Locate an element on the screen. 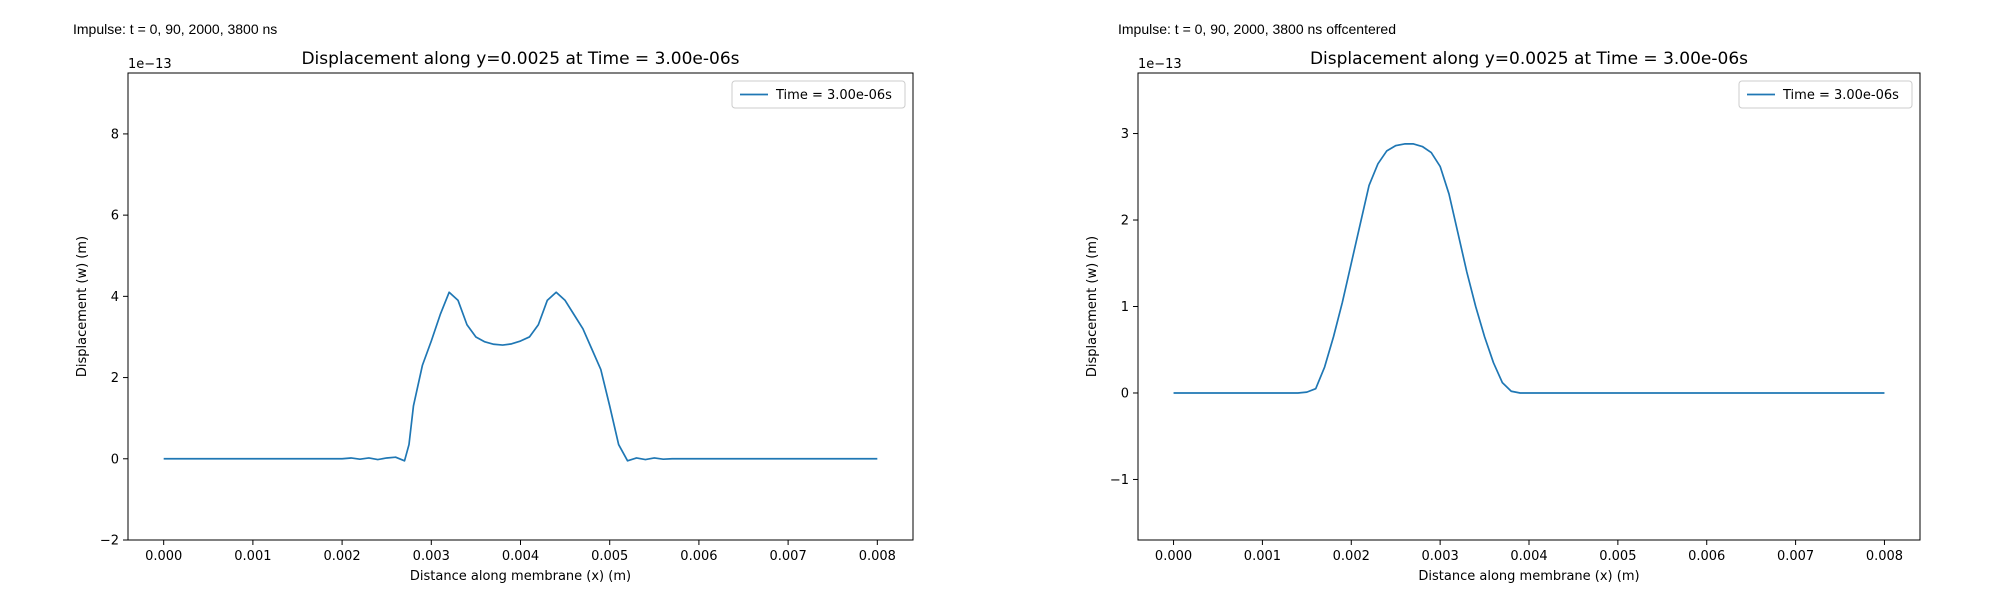 Image resolution: width=2000 pixels, height=600 pixels. y-tick-label: 3 is located at coordinates (1125, 134).